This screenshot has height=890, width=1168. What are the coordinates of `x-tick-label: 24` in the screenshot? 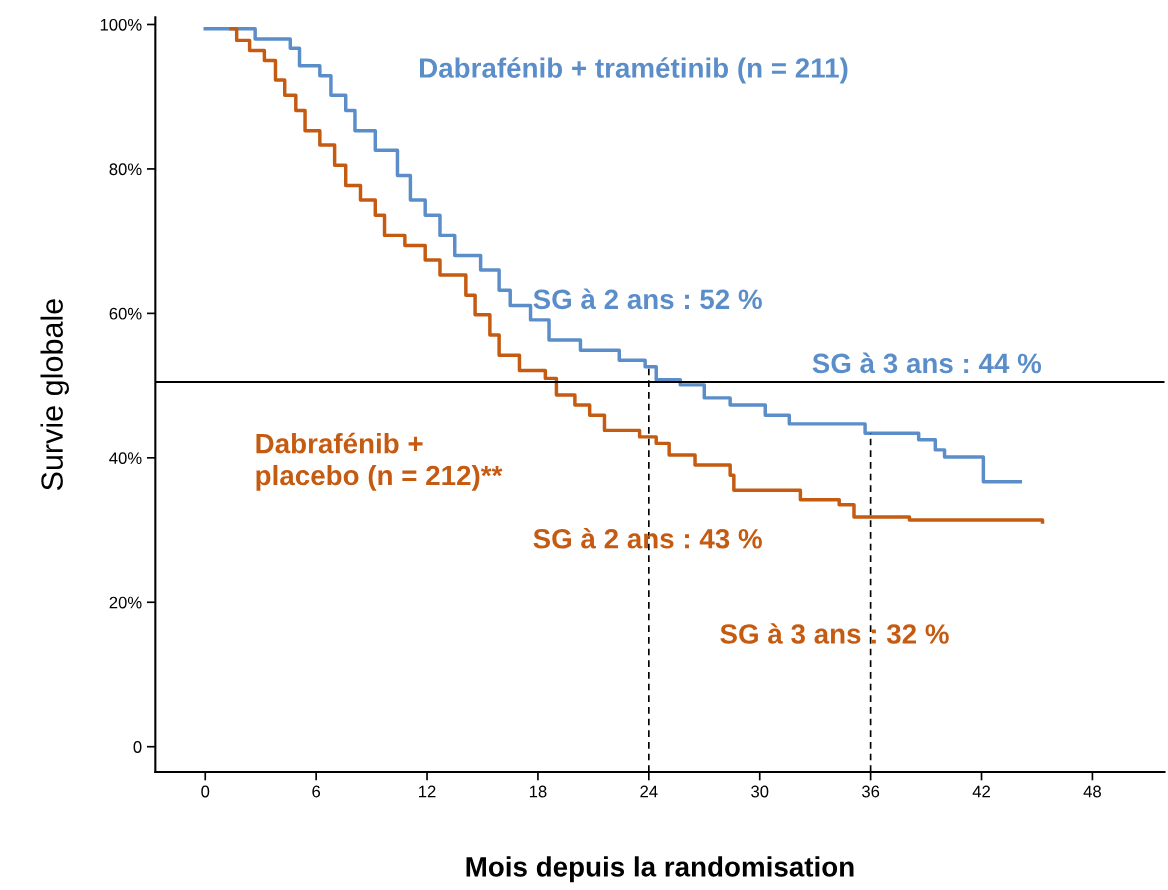 It's located at (649, 791).